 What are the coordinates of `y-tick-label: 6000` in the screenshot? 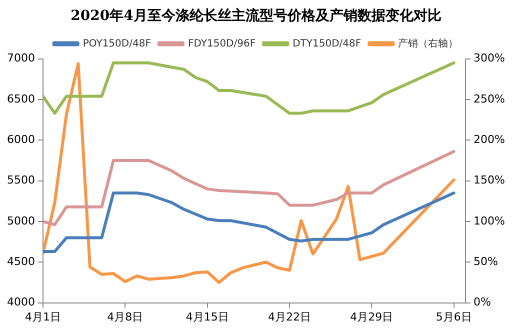 It's located at (20, 139).